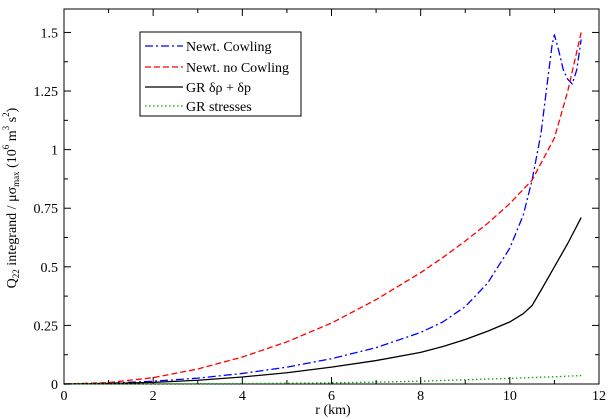  Describe the element at coordinates (420, 396) in the screenshot. I see `x-tick-label: 8` at that location.